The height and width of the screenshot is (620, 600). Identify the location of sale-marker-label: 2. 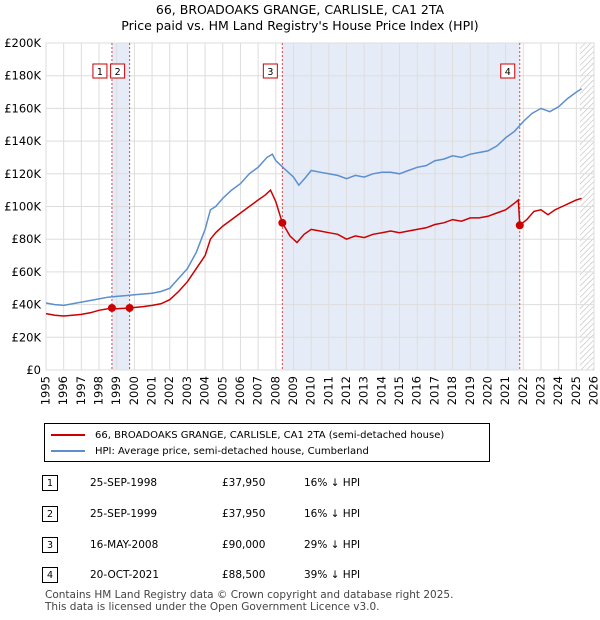
(118, 72).